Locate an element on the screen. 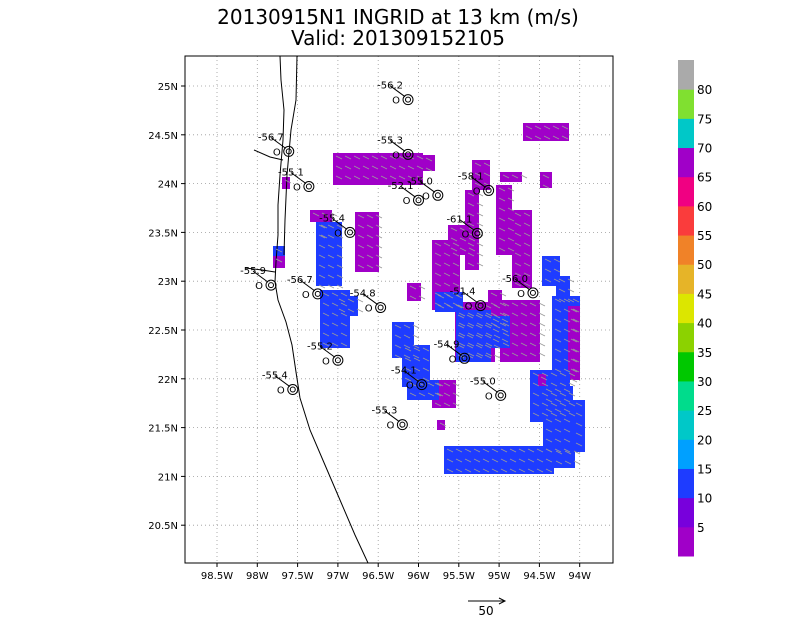 This screenshot has width=800, height=618. map-title-line1: 20130915N1 INGRID at 13 km (m/s) is located at coordinates (398, 17).